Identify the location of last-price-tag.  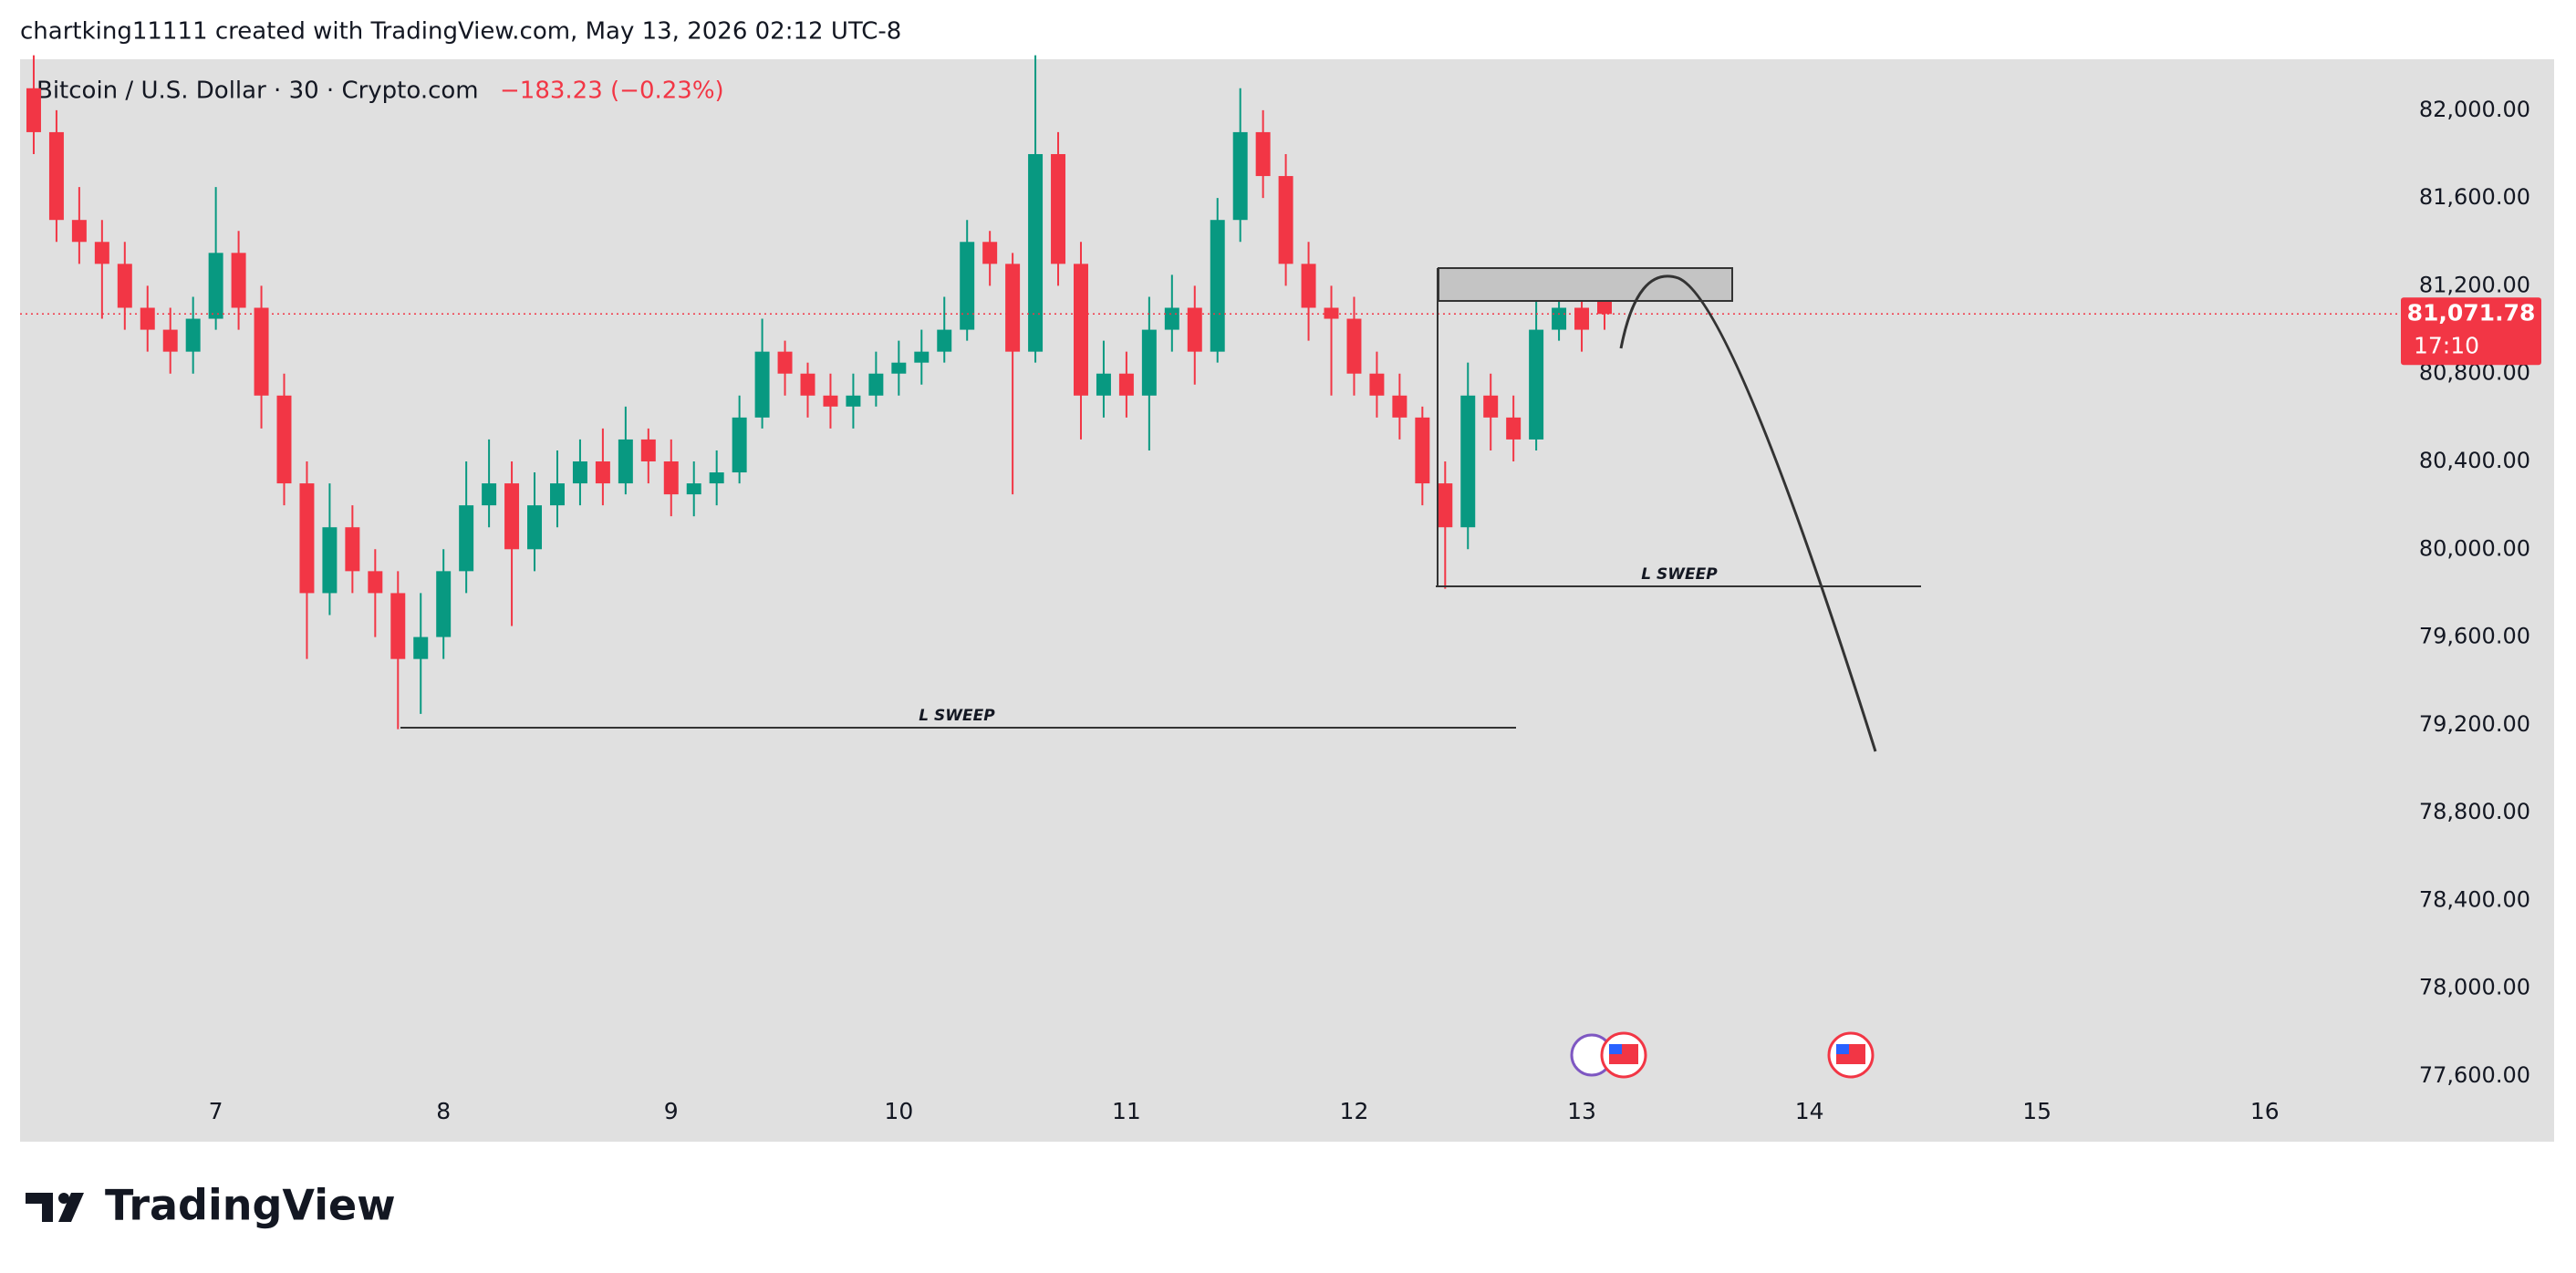
(2471, 332).